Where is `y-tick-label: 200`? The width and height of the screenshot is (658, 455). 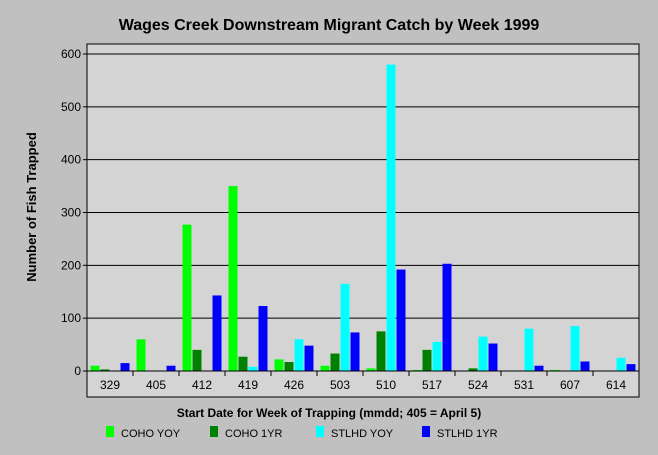 y-tick-label: 200 is located at coordinates (71, 265).